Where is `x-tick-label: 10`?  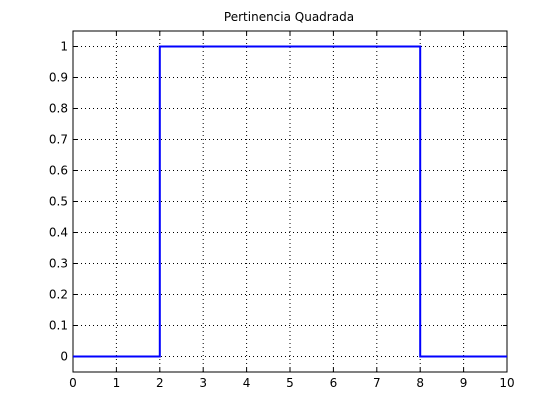 x-tick-label: 10 is located at coordinates (506, 383).